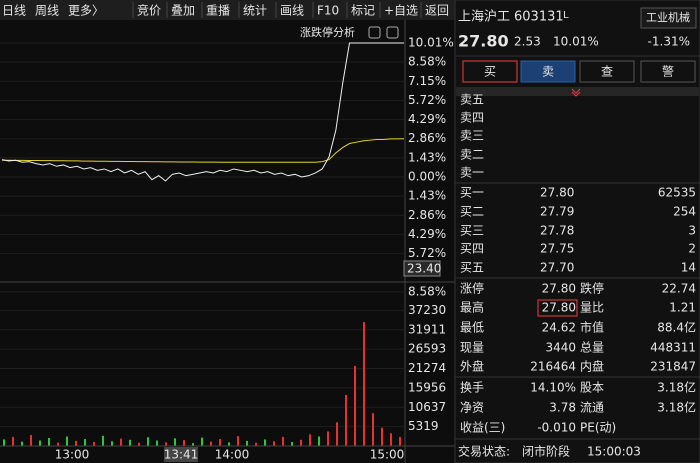 The width and height of the screenshot is (700, 463). I want to click on stat-value: 3440, so click(560, 348).